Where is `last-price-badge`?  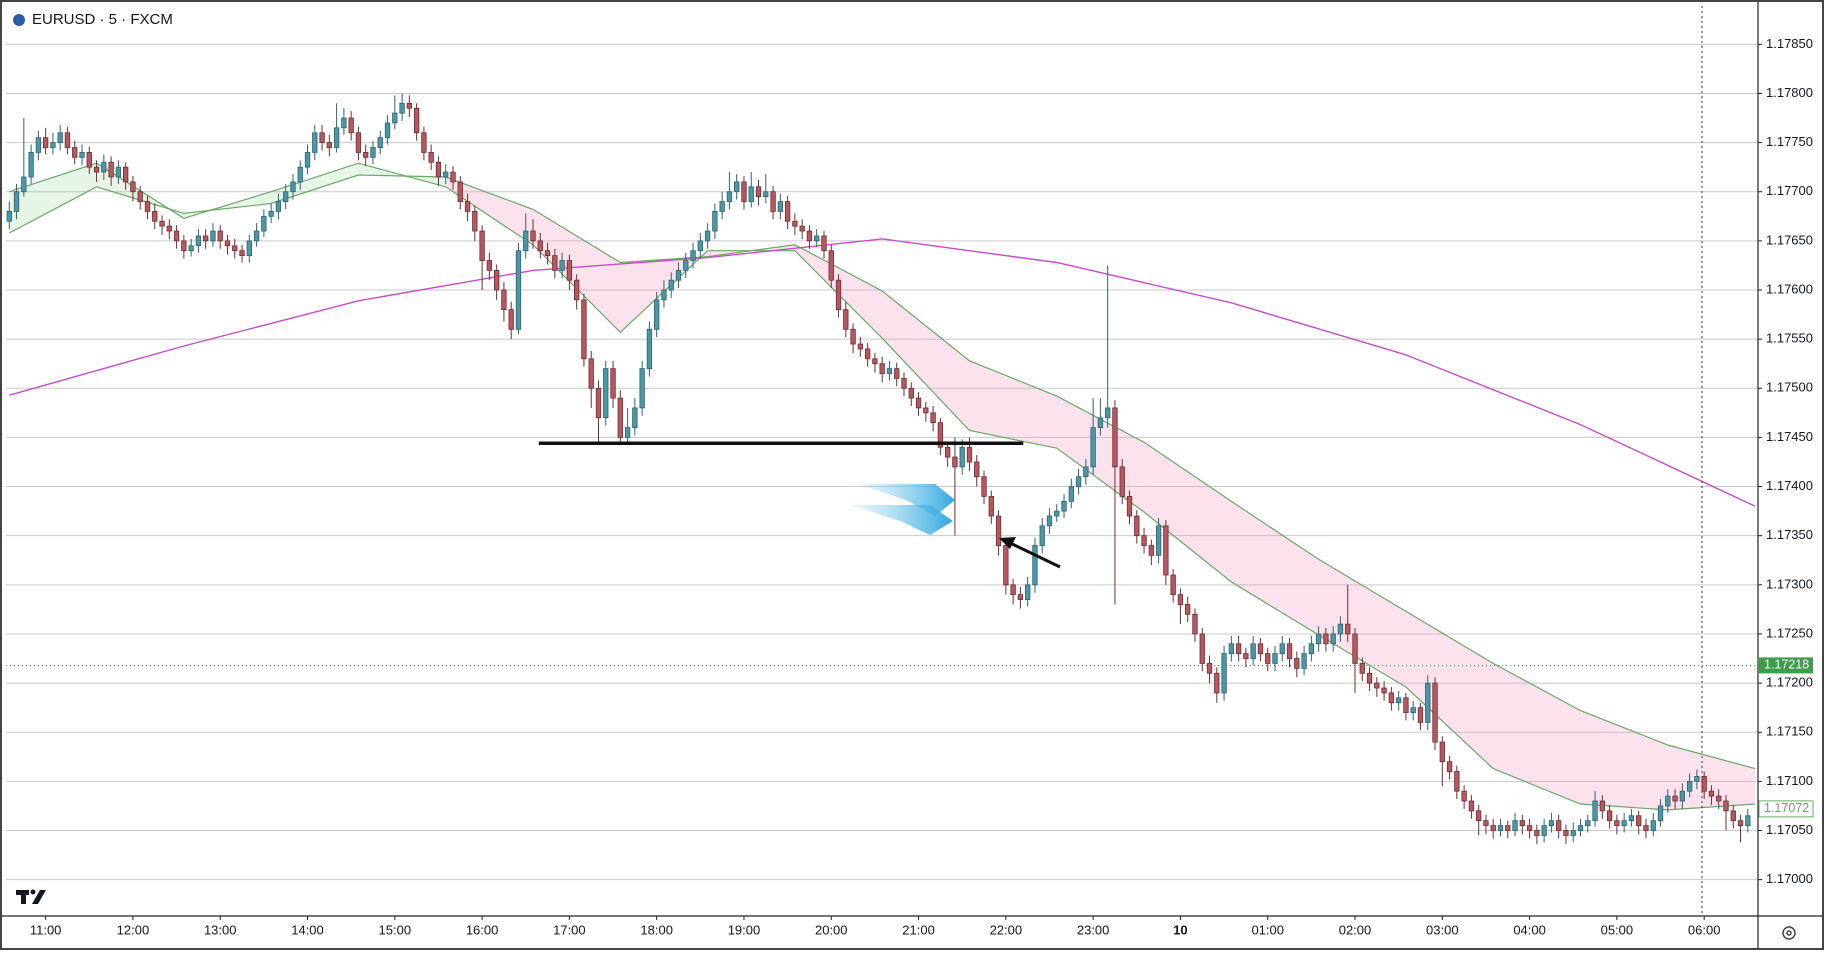 last-price-badge is located at coordinates (1786, 665).